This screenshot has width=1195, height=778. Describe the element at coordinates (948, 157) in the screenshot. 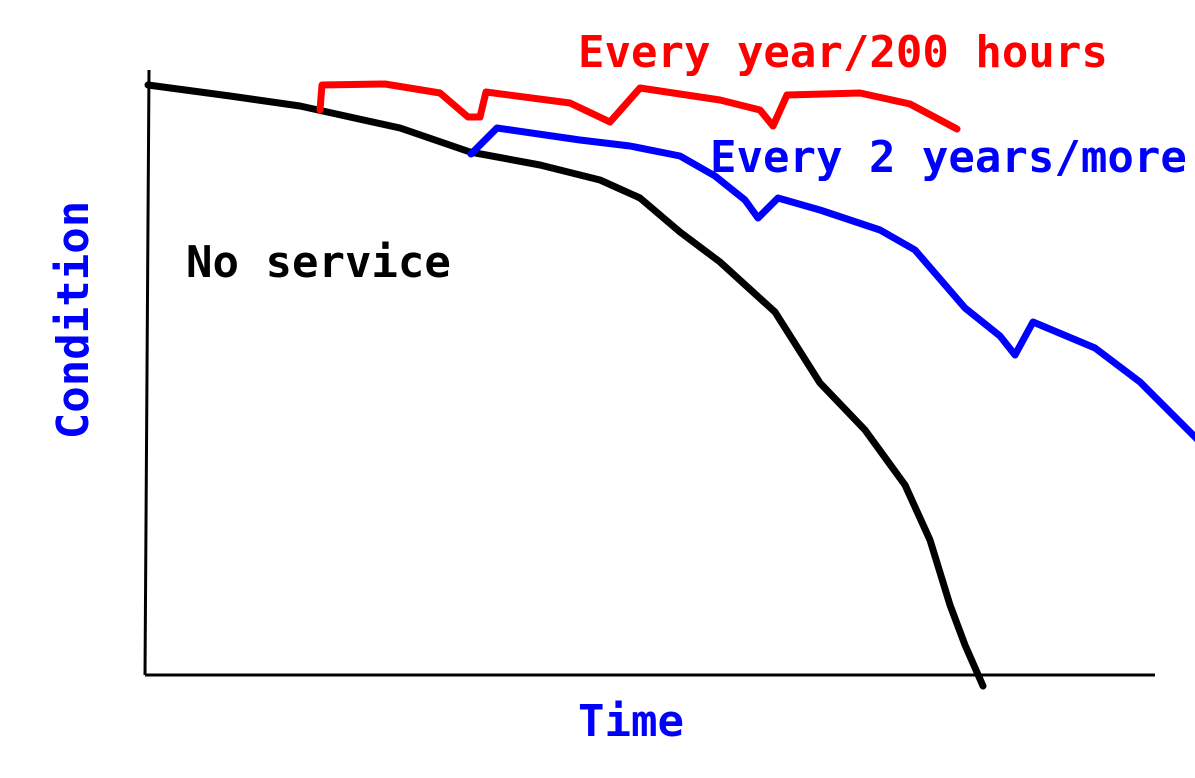

I see `biennial-label: Every 2 years/more` at that location.